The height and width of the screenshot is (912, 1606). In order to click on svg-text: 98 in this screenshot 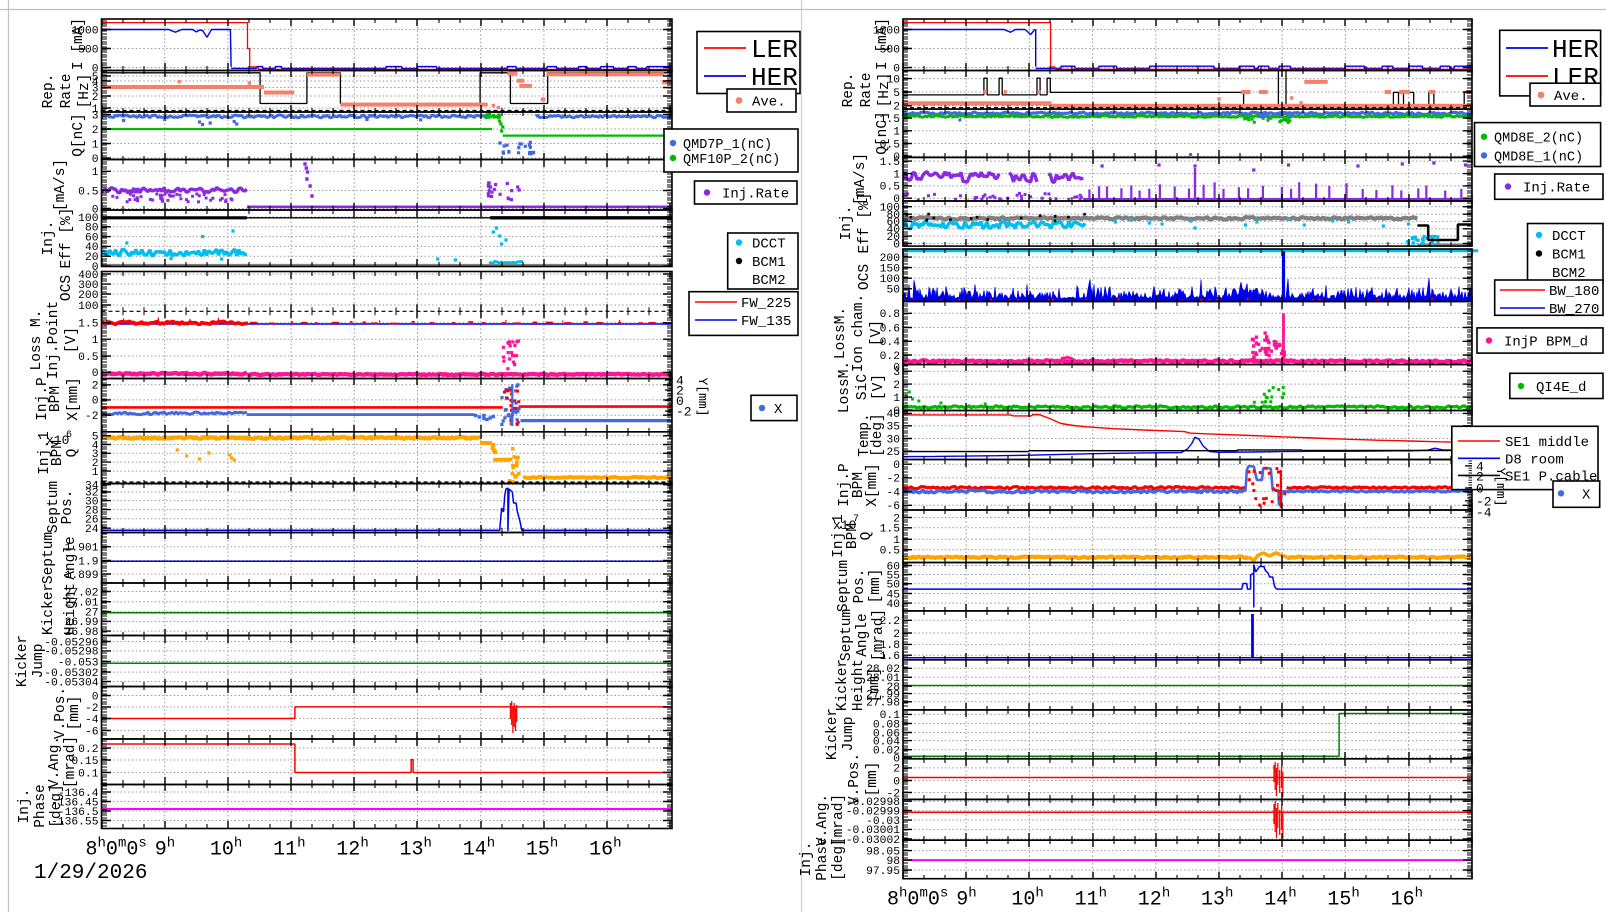, I will do `click(893, 862)`.